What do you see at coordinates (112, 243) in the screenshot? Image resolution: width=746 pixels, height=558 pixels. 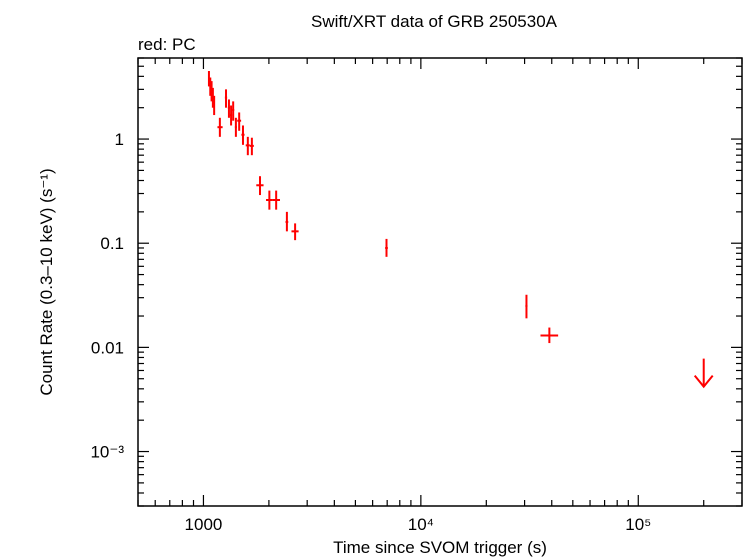 I see `y-tick-label: 0.1` at bounding box center [112, 243].